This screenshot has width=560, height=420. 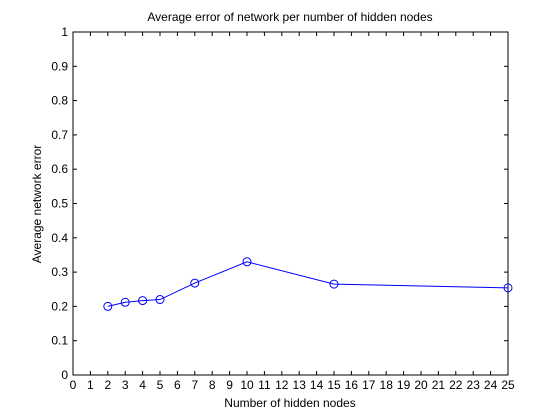 I want to click on x-tick-label: 0, so click(x=73, y=385).